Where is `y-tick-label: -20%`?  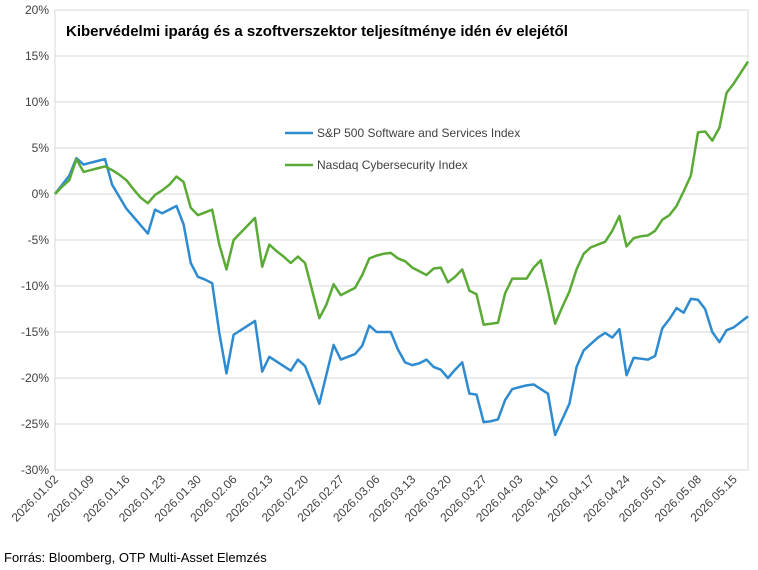 y-tick-label: -20% is located at coordinates (35, 378).